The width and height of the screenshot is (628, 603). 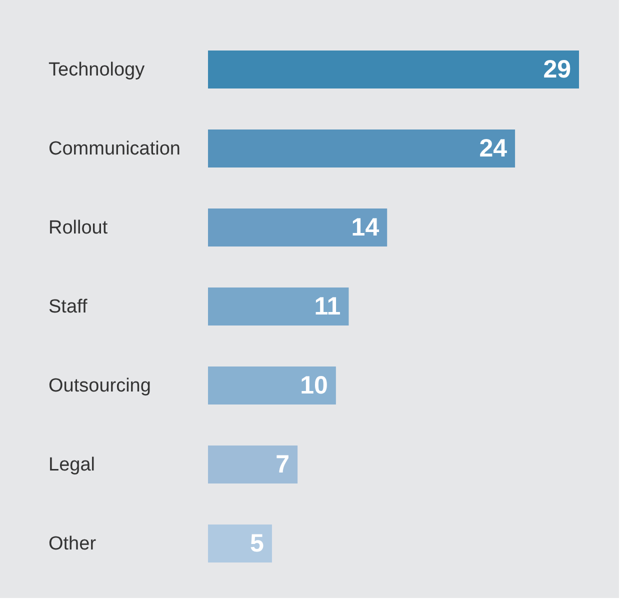 I want to click on data-label: 24, so click(x=493, y=148).